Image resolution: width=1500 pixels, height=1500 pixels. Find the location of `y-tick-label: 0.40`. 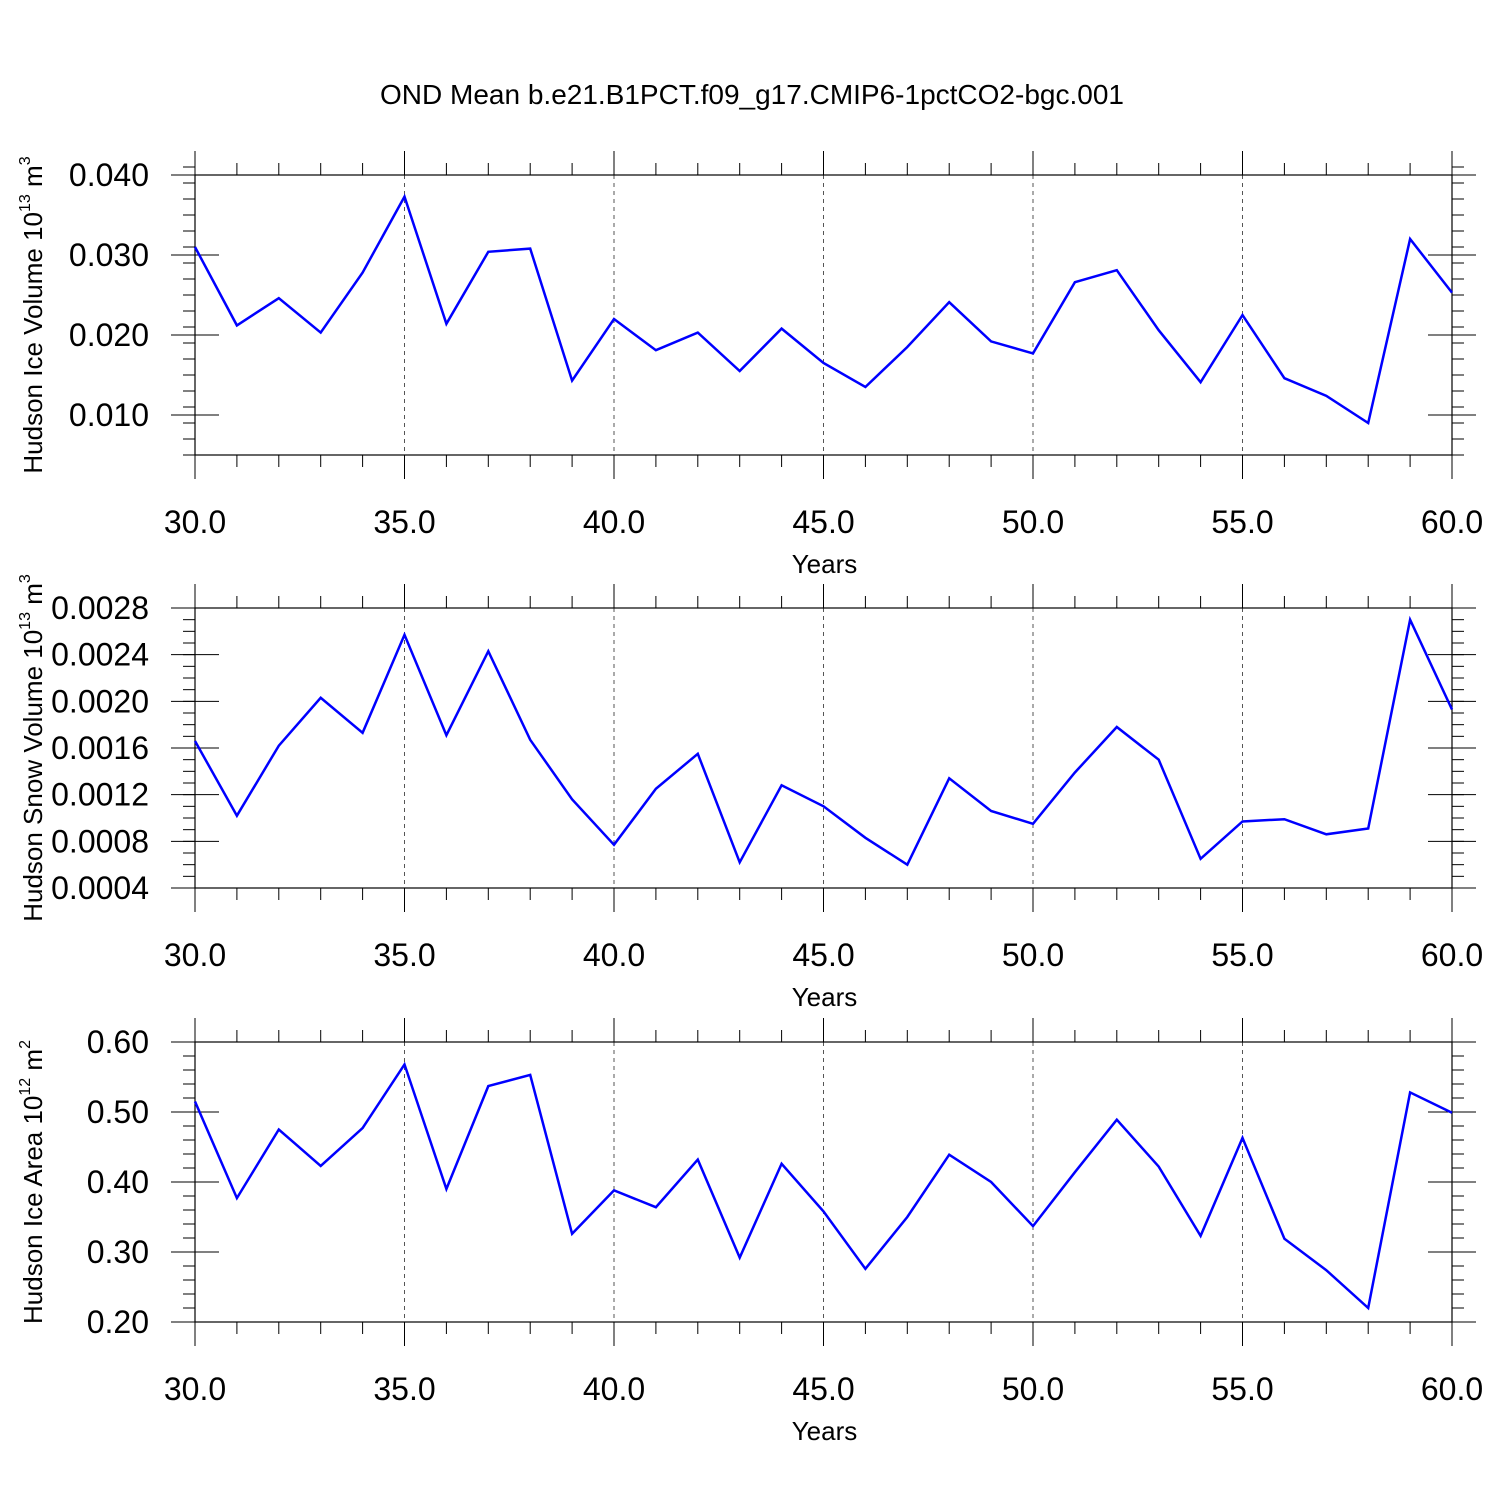

y-tick-label: 0.40 is located at coordinates (118, 1182).